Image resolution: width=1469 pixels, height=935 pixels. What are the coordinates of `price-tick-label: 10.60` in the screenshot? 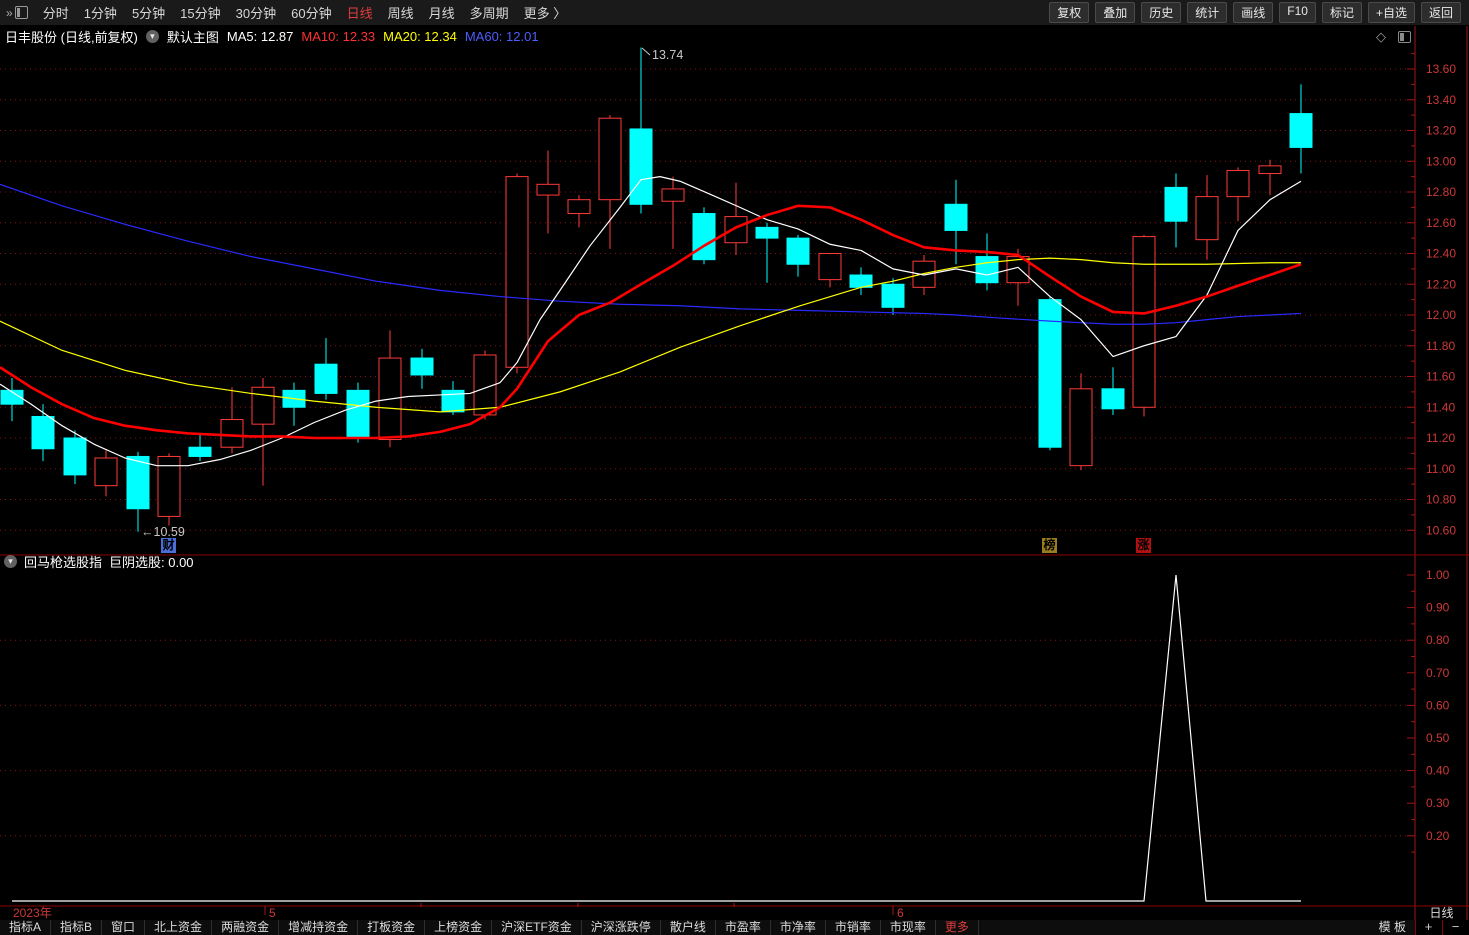 It's located at (1441, 530).